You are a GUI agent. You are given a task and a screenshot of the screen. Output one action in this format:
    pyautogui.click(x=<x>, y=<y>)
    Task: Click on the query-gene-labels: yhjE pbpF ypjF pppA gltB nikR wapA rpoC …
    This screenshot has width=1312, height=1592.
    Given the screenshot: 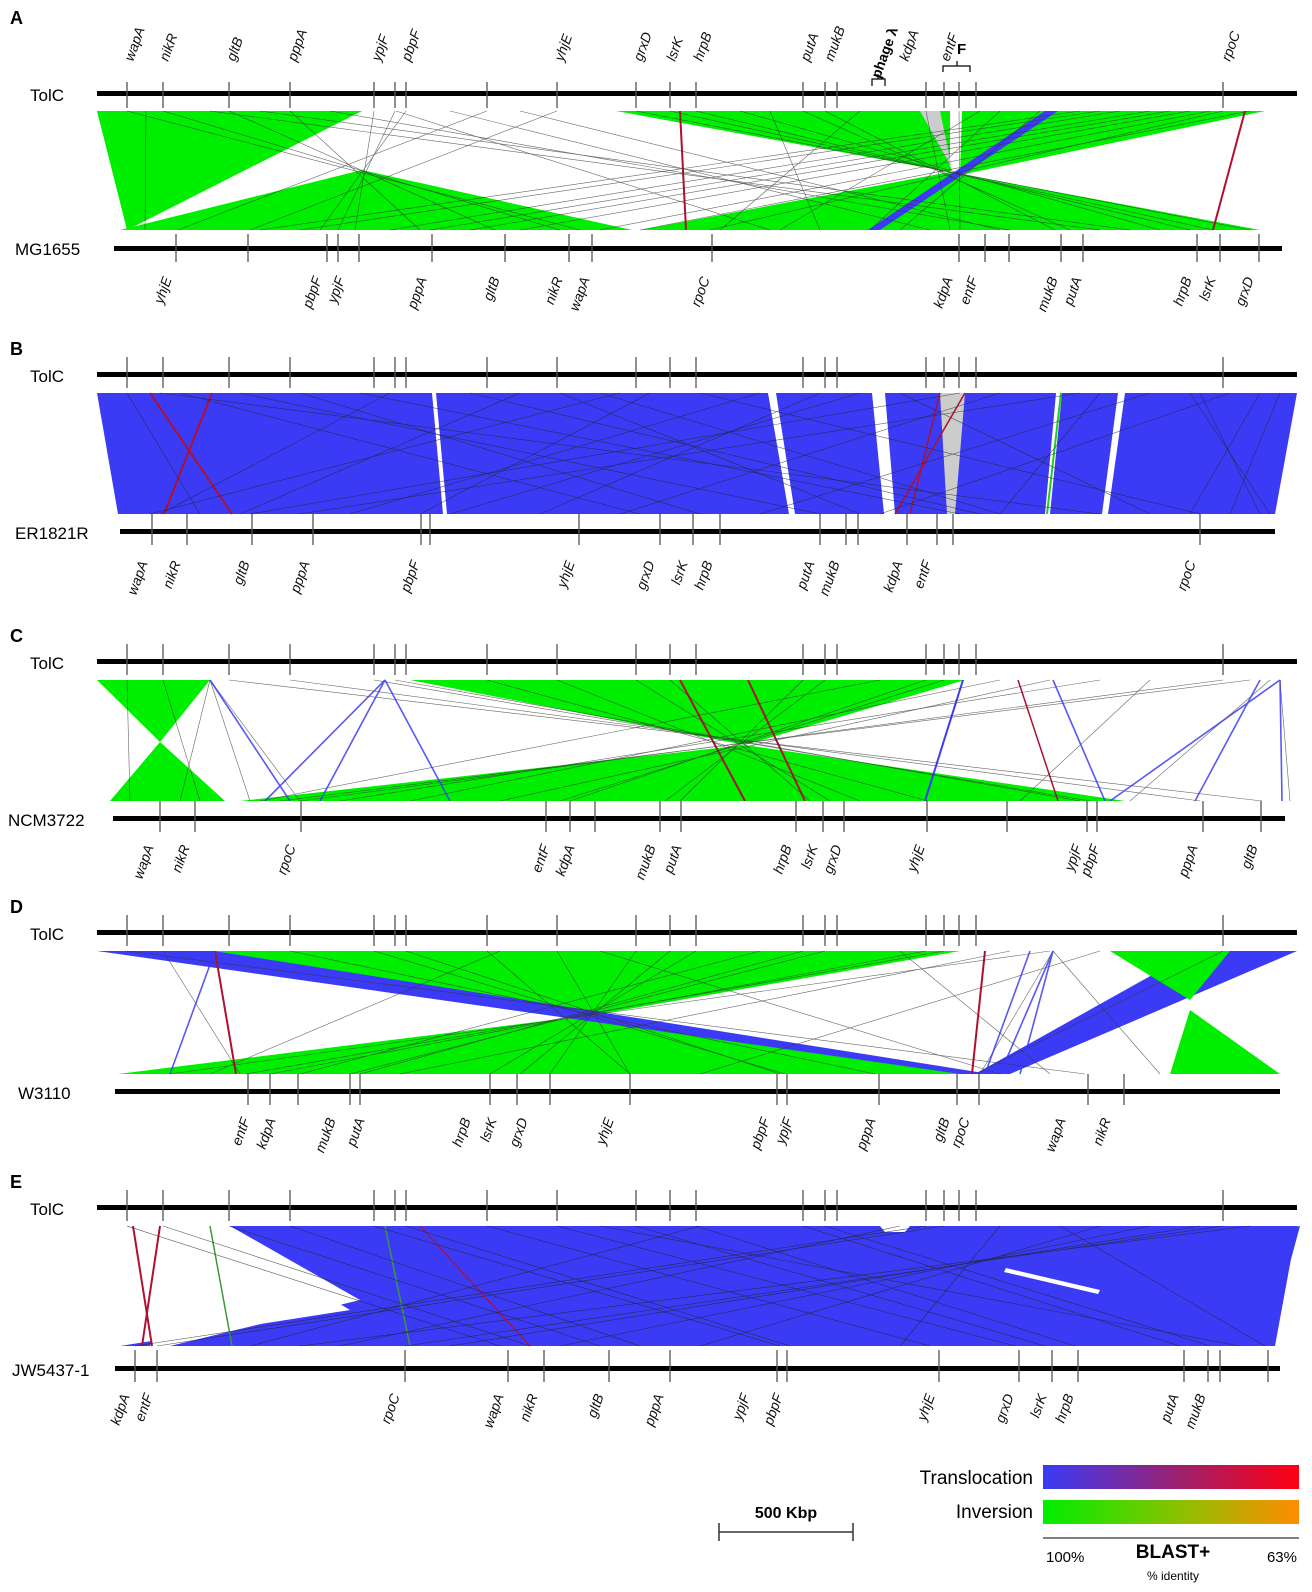 What is the action you would take?
    pyautogui.click(x=703, y=293)
    